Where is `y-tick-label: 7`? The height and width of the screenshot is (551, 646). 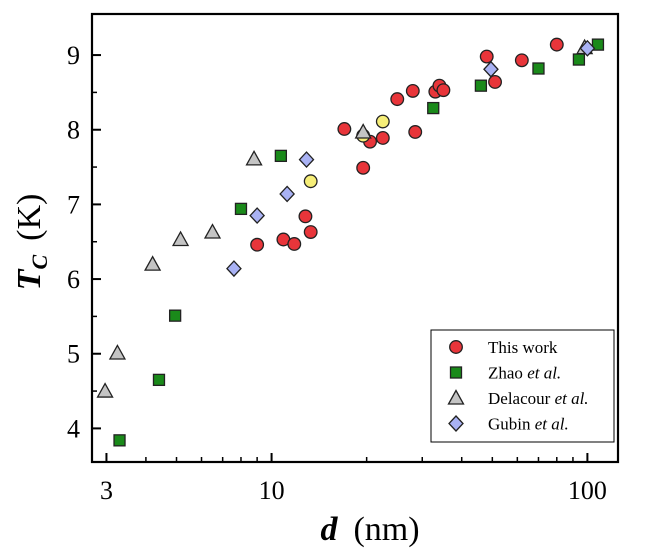
y-tick-label: 7 is located at coordinates (73, 204).